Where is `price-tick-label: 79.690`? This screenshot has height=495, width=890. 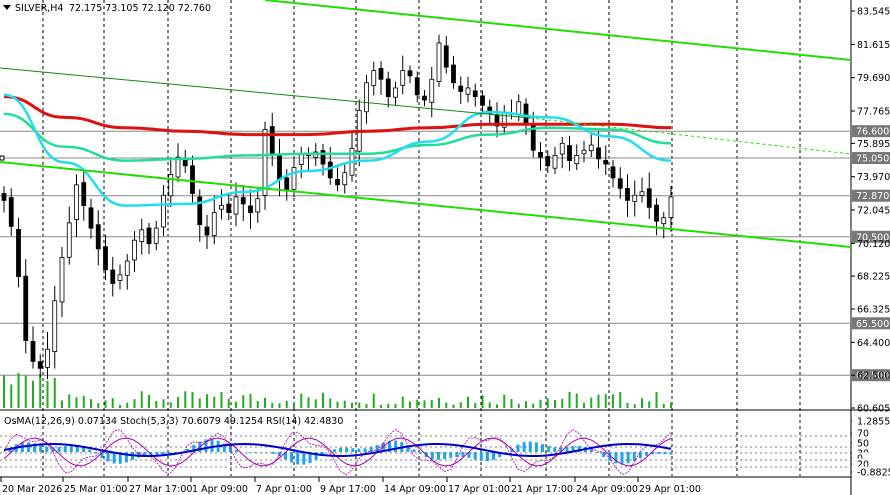
price-tick-label: 79.690 is located at coordinates (873, 78).